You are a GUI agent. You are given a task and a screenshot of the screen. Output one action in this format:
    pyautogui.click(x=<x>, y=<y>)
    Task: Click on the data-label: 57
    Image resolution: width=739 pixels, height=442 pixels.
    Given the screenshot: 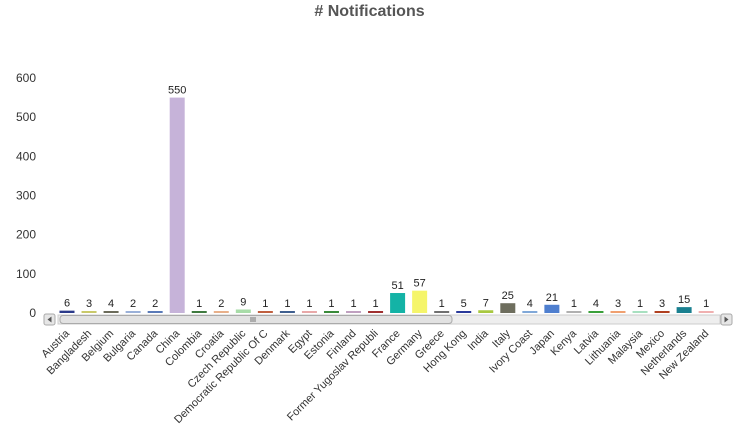 What is the action you would take?
    pyautogui.click(x=420, y=284)
    